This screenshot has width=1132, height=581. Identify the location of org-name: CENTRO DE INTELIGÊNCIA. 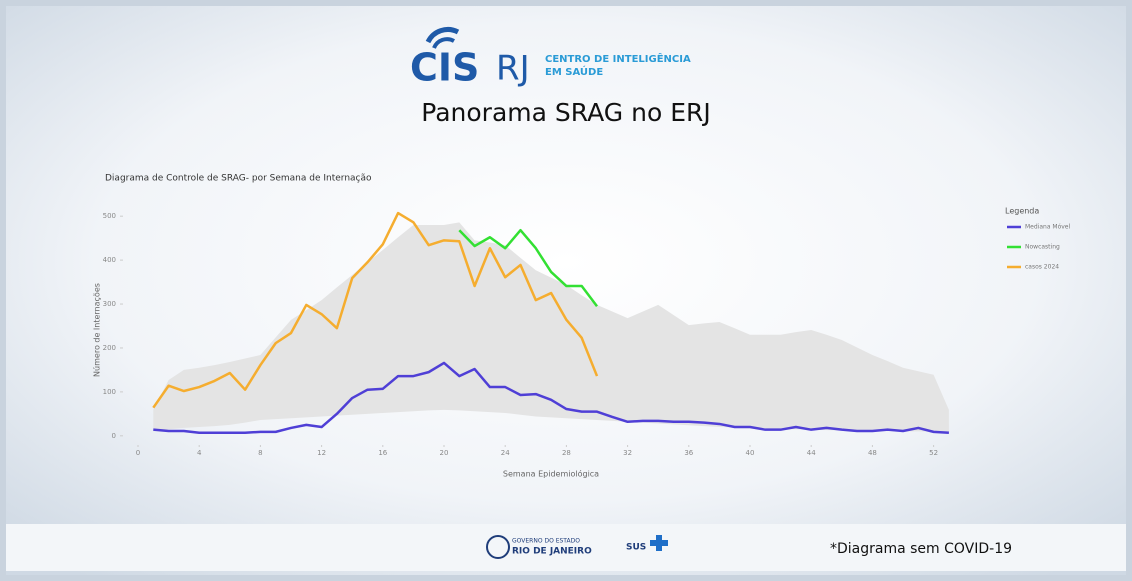
(618, 58).